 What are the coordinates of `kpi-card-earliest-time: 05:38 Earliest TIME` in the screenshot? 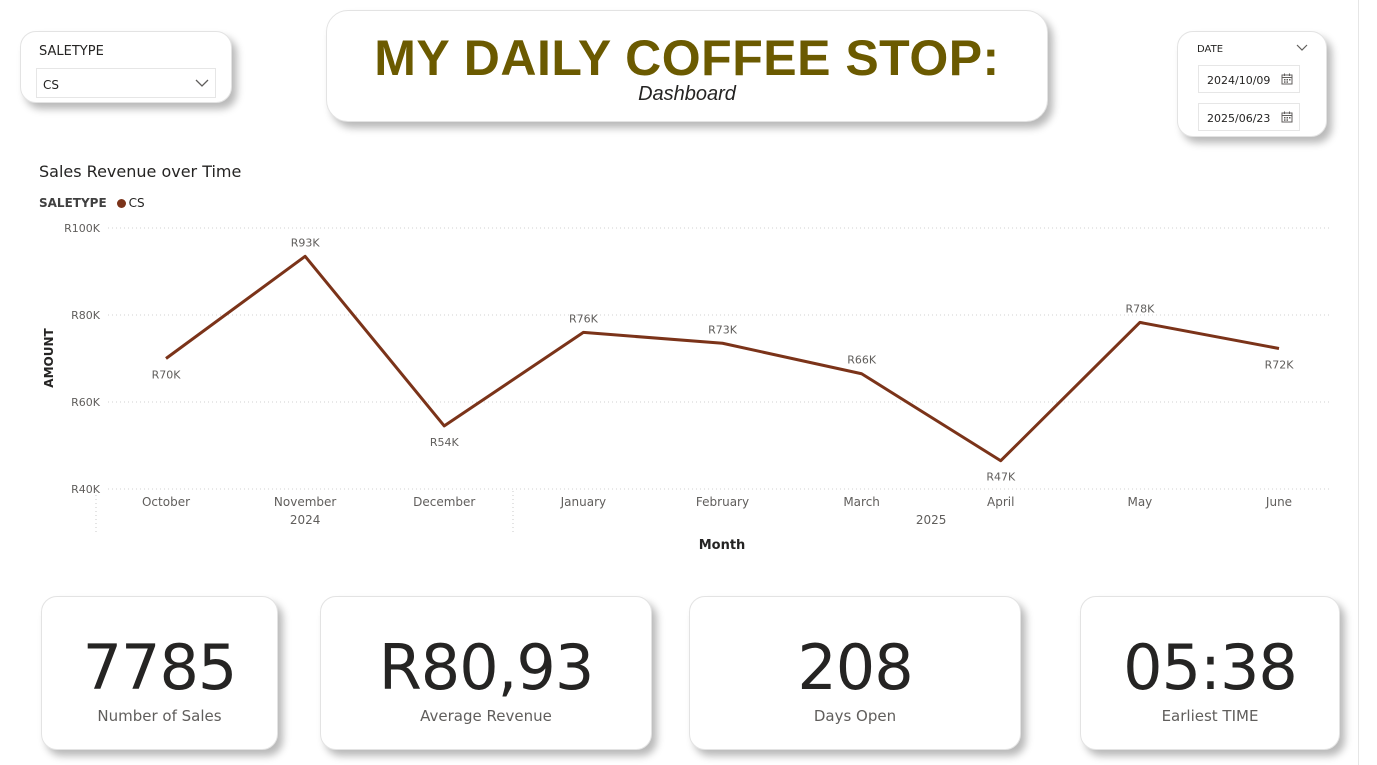 It's located at (1210, 673).